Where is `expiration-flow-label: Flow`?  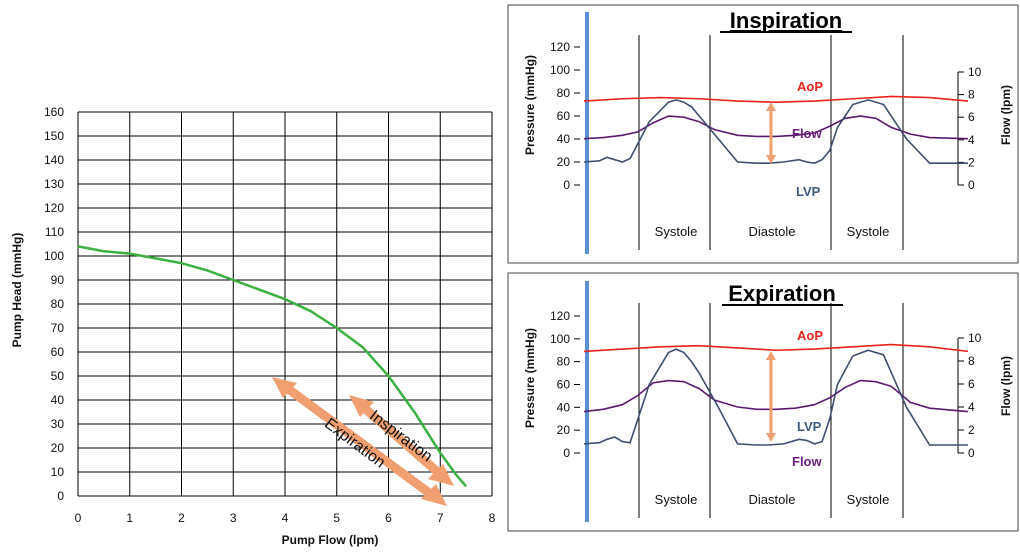 expiration-flow-label: Flow is located at coordinates (807, 461).